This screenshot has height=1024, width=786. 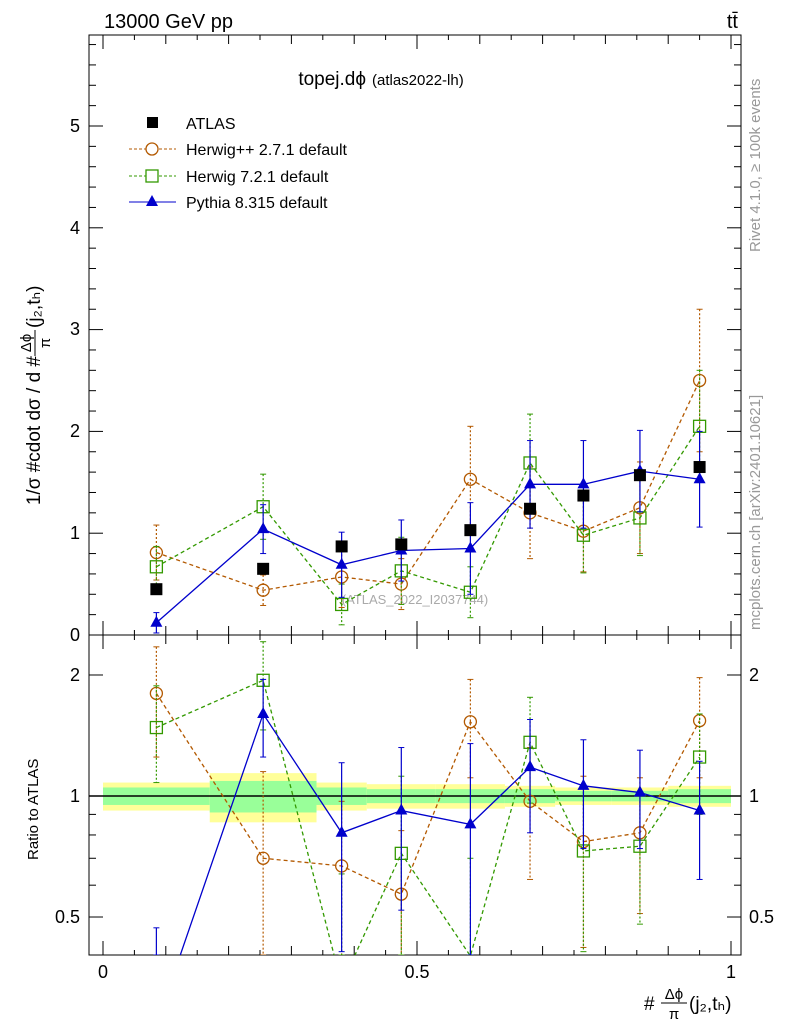 I want to click on series-pythia-8-315-default, so click(x=428, y=531).